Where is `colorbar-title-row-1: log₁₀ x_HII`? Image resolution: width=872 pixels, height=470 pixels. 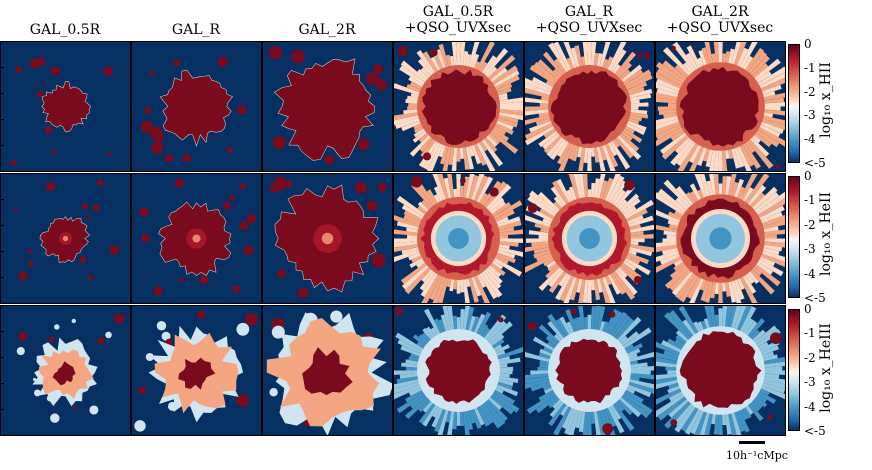
colorbar-title-row-1: log₁₀ x_HII is located at coordinates (826, 100).